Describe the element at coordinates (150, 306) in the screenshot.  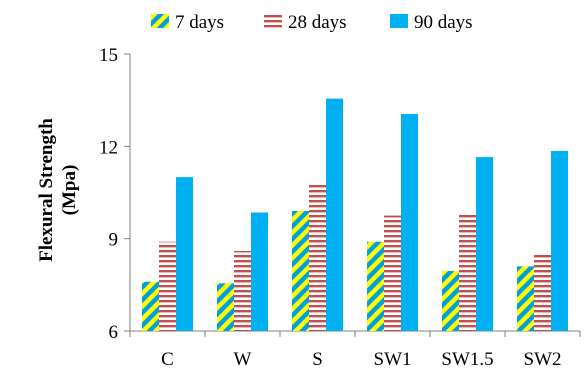
I see `bar-7-days-C` at that location.